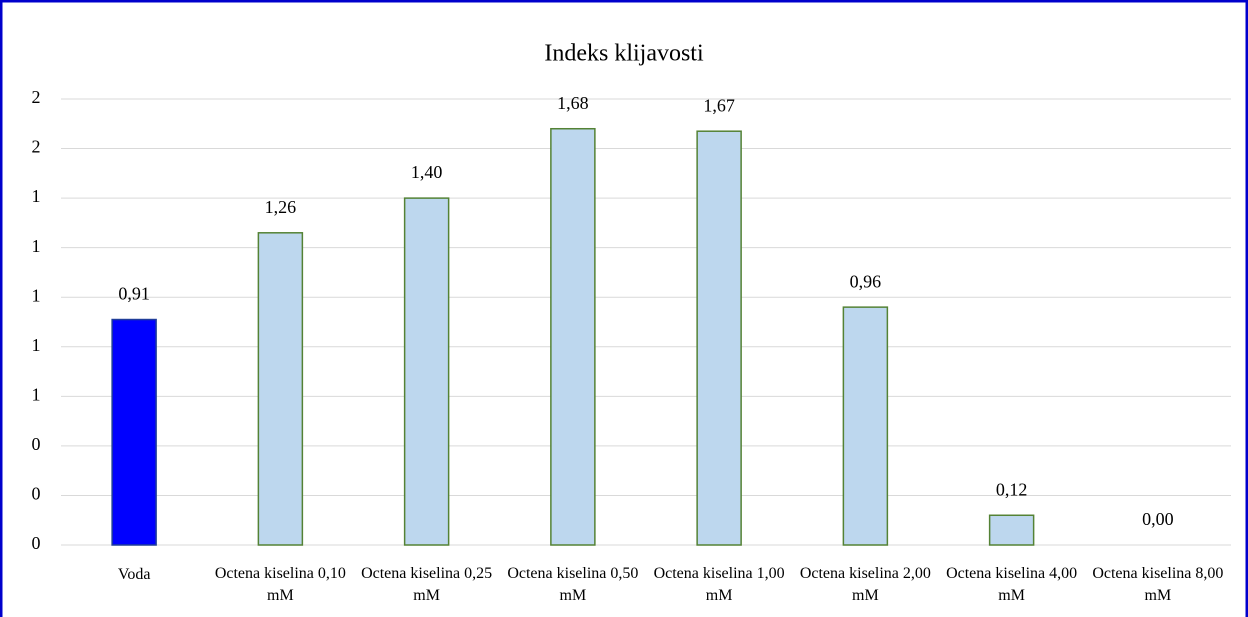 This screenshot has height=617, width=1248. What do you see at coordinates (134, 294) in the screenshot?
I see `data-label: 0,91` at bounding box center [134, 294].